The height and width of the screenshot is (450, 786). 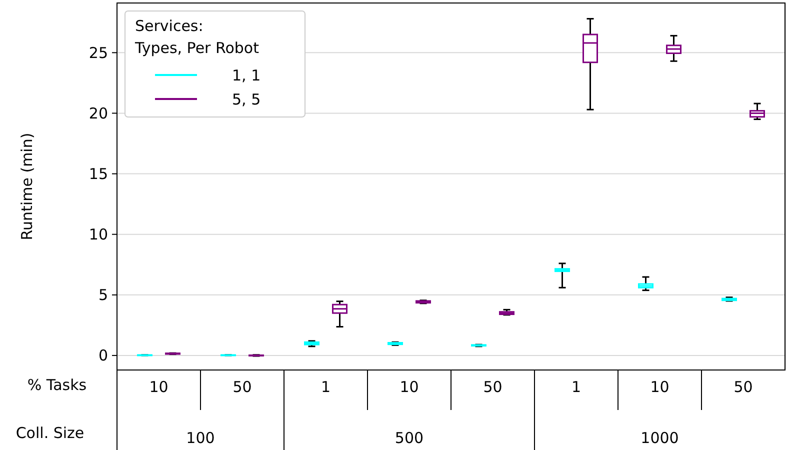 What do you see at coordinates (103, 355) in the screenshot?
I see `y-tick-label: 0` at bounding box center [103, 355].